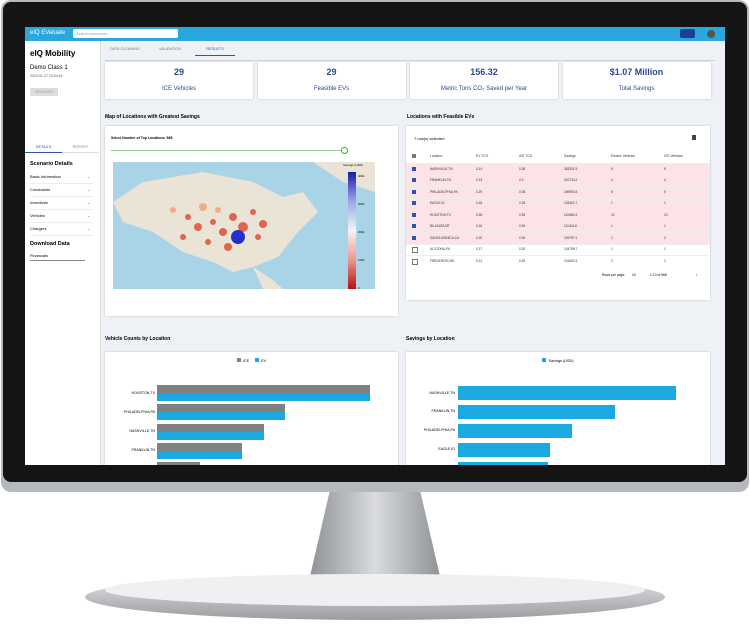 The image size is (750, 627). I want to click on kpi-card: $1.07 Million Total Savings, so click(636, 80).